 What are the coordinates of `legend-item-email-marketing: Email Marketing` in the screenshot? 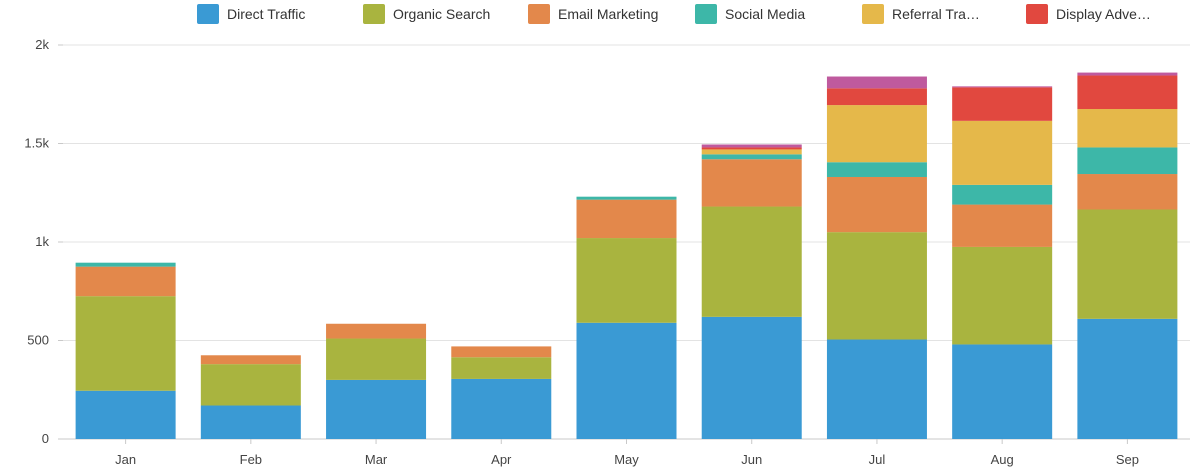 It's located at (593, 14).